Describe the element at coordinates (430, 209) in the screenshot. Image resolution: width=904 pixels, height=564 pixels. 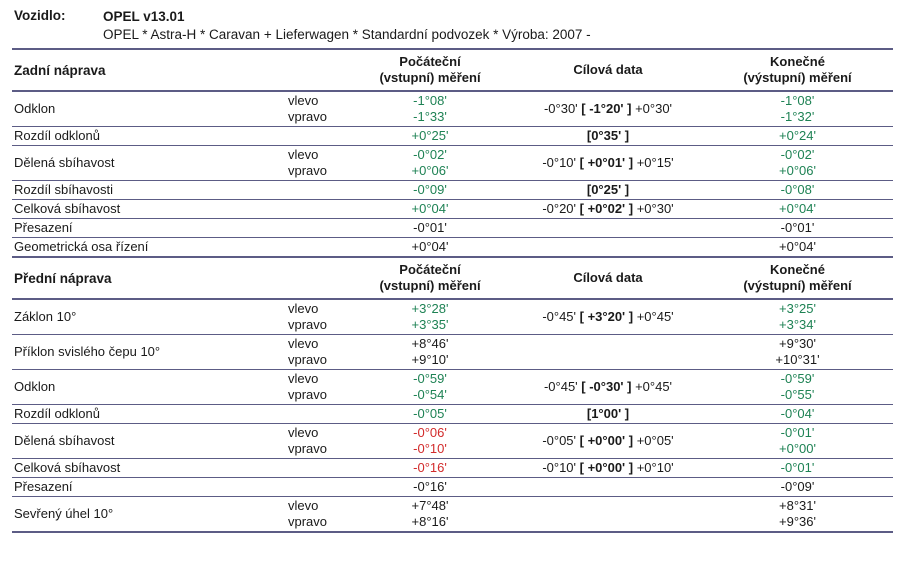
I see `initial-measurement-cell: +0°04'` at that location.